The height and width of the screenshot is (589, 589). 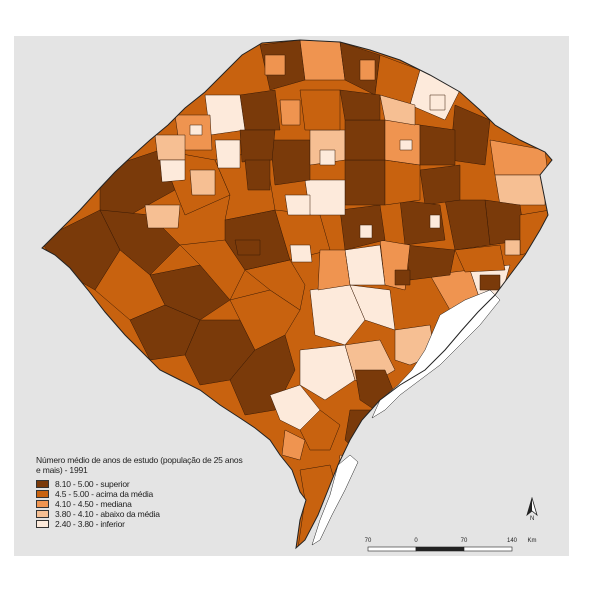 I want to click on north-label: N, so click(x=532, y=519).